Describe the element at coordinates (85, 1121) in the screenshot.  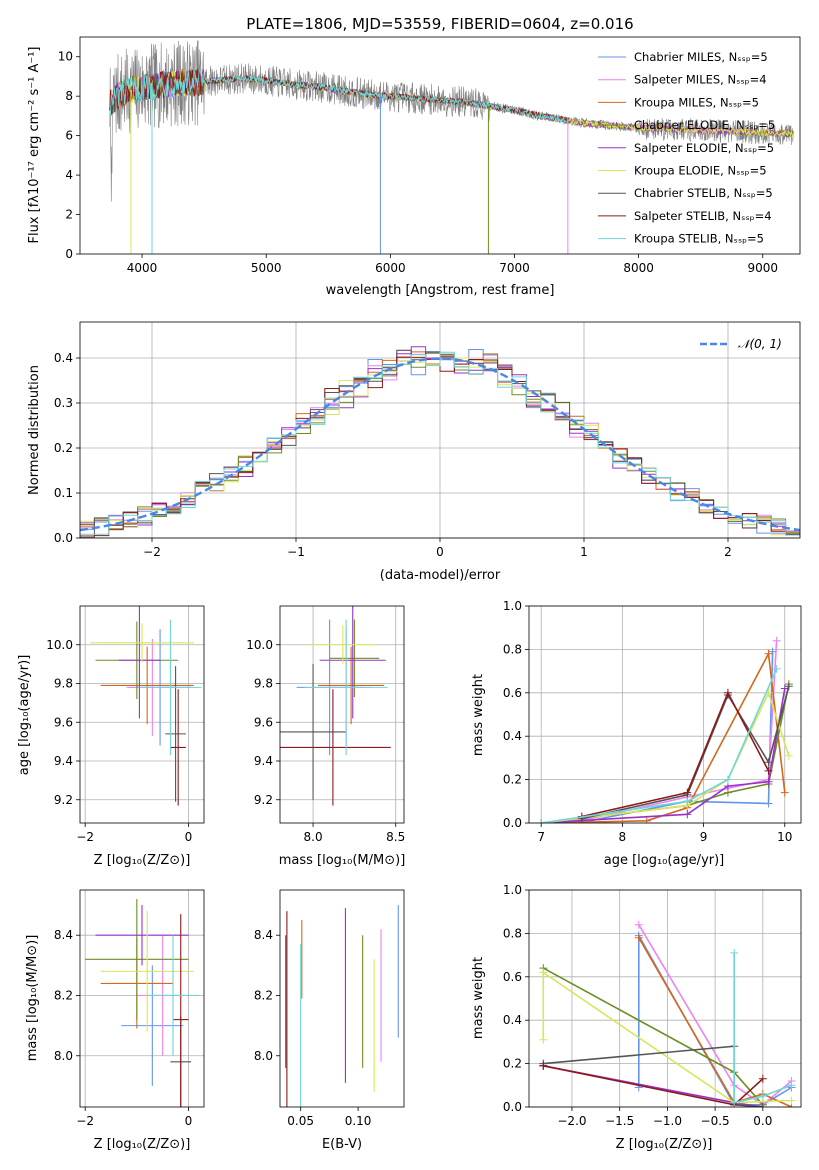
I see `x-tick-label: −2` at that location.